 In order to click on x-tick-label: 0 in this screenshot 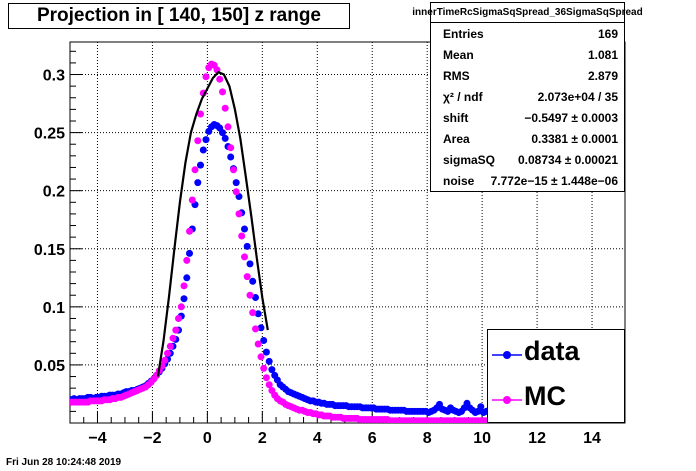, I will do `click(207, 438)`.